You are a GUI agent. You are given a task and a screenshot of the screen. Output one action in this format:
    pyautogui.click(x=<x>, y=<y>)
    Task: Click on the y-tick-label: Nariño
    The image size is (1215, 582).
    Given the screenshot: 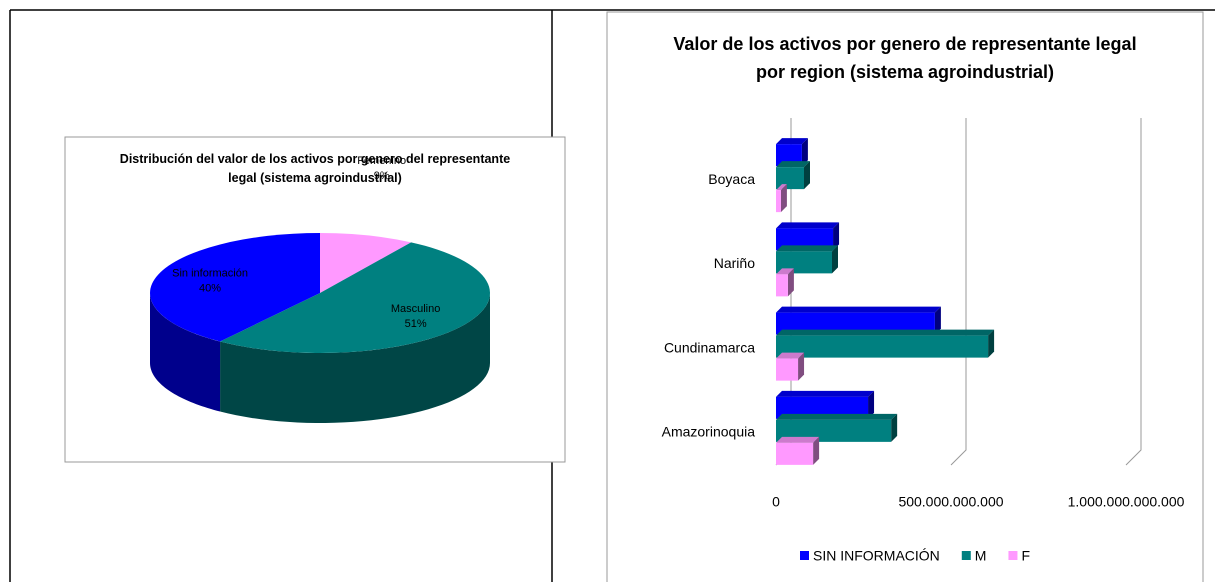 What is the action you would take?
    pyautogui.click(x=734, y=263)
    